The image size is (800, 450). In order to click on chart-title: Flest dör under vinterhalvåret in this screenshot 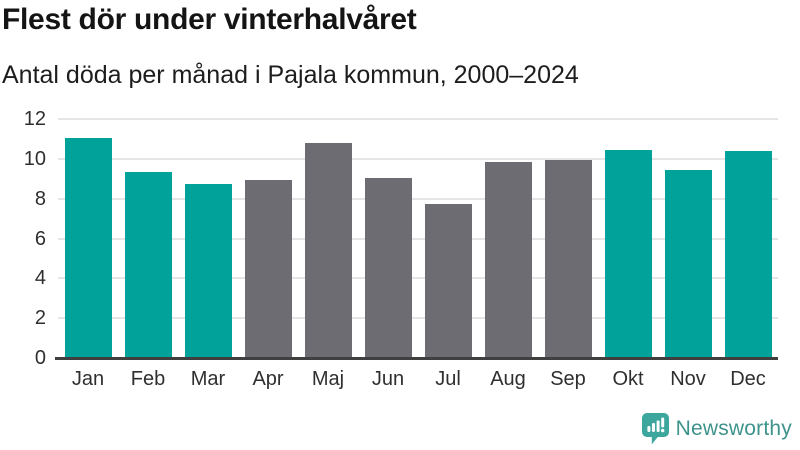, I will do `click(209, 19)`.